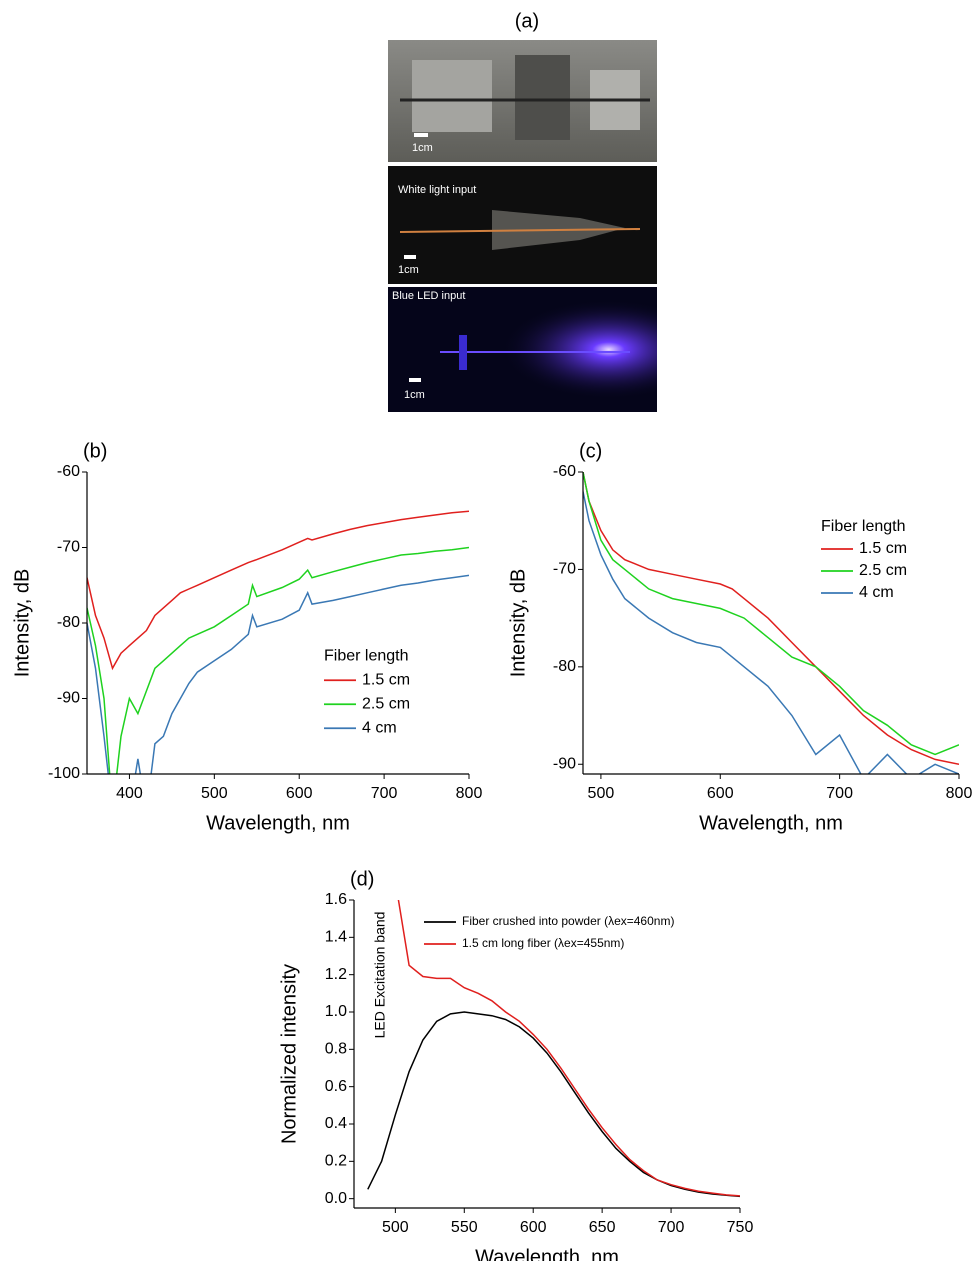 This screenshot has width=973, height=1261. What do you see at coordinates (336, 1086) in the screenshot?
I see `y-tick-label: 0.6` at bounding box center [336, 1086].